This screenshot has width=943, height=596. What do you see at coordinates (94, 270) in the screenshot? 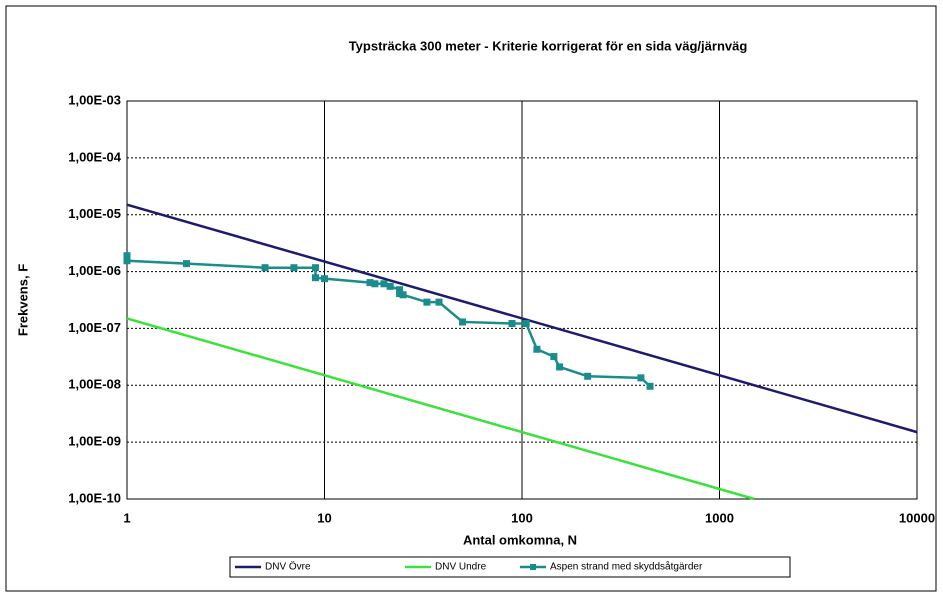
I see `y-tick-label: 1,00E-06` at bounding box center [94, 270].